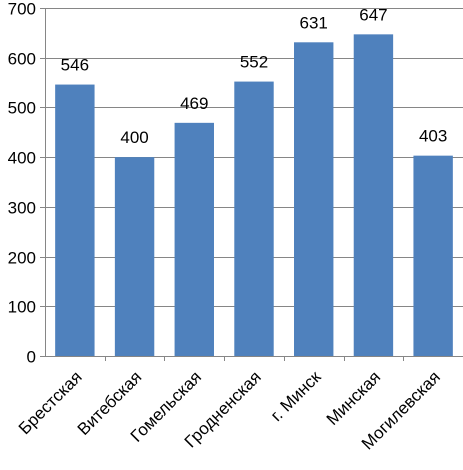 The image size is (463, 470). Describe the element at coordinates (75, 65) in the screenshot. I see `data-label: 546` at that location.